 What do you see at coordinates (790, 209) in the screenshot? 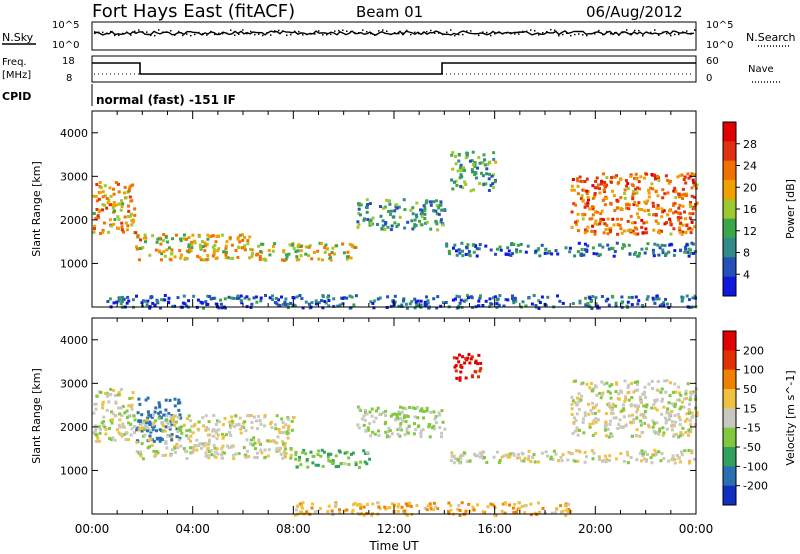
I see `power-colorbar-label: Power [dB]` at bounding box center [790, 209].